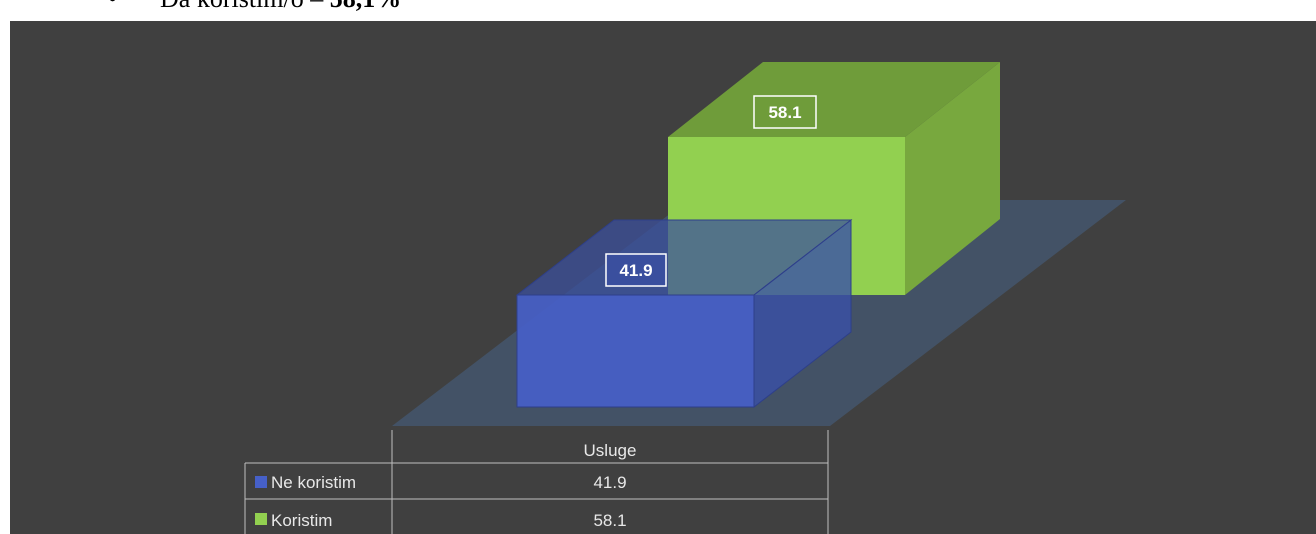 The height and width of the screenshot is (534, 1316). I want to click on data-label-ne-koristim-text: 41.9, so click(635, 270).